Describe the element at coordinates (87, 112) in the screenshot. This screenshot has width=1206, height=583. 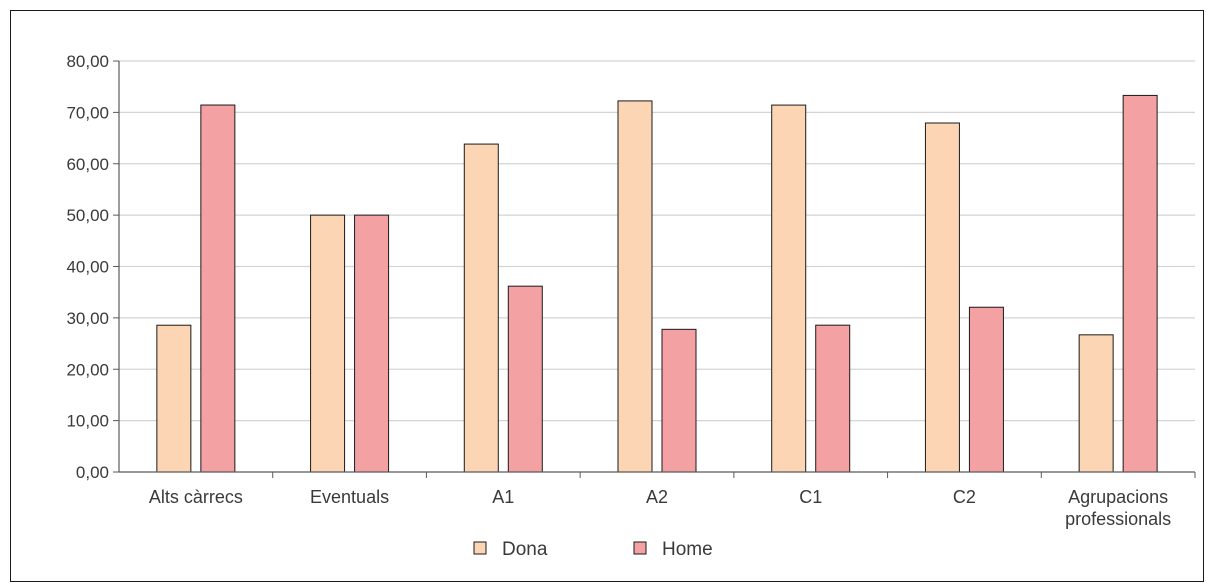
I see `y-tick-label: 70,00` at that location.